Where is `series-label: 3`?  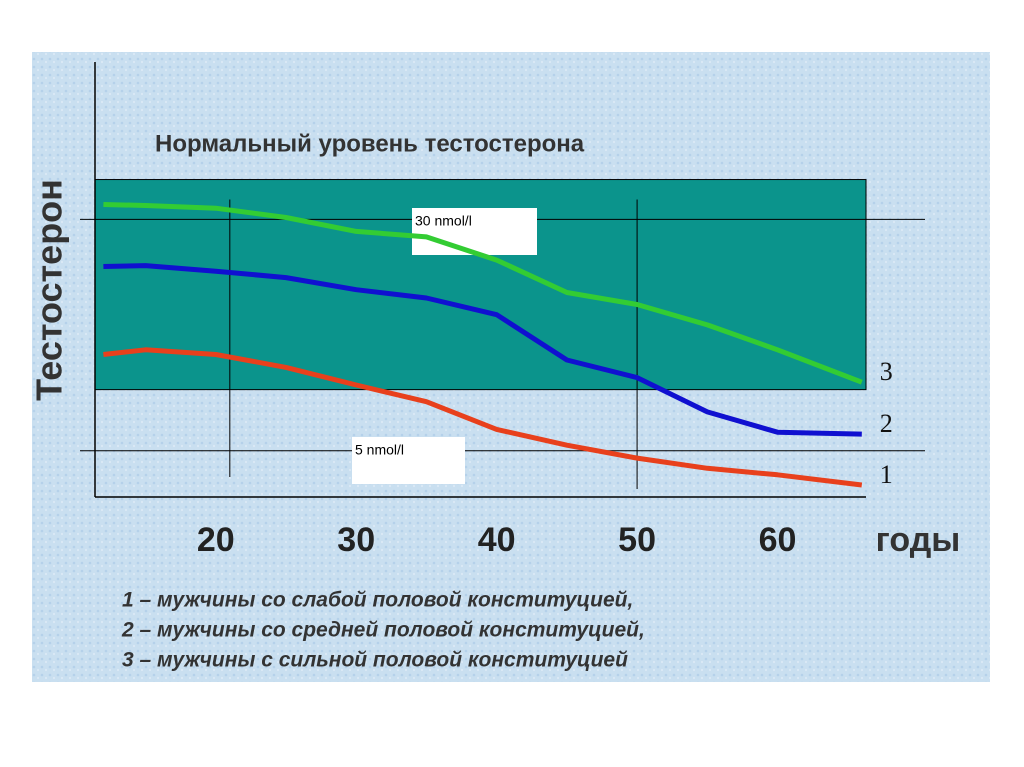
series-label: 3 is located at coordinates (886, 371).